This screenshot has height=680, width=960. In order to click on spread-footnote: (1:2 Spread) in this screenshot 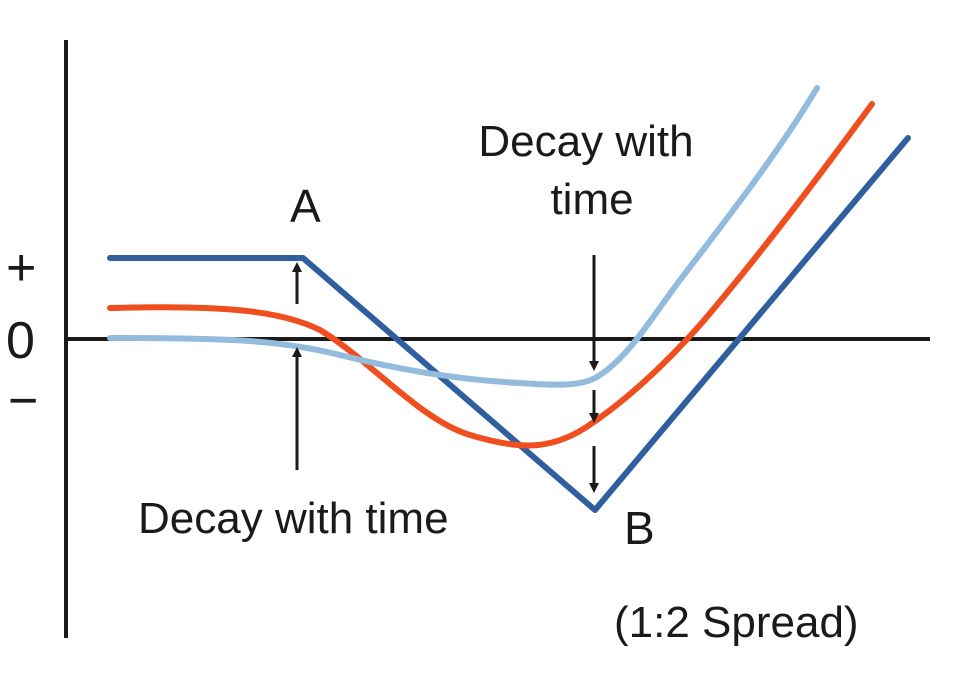, I will do `click(736, 622)`.